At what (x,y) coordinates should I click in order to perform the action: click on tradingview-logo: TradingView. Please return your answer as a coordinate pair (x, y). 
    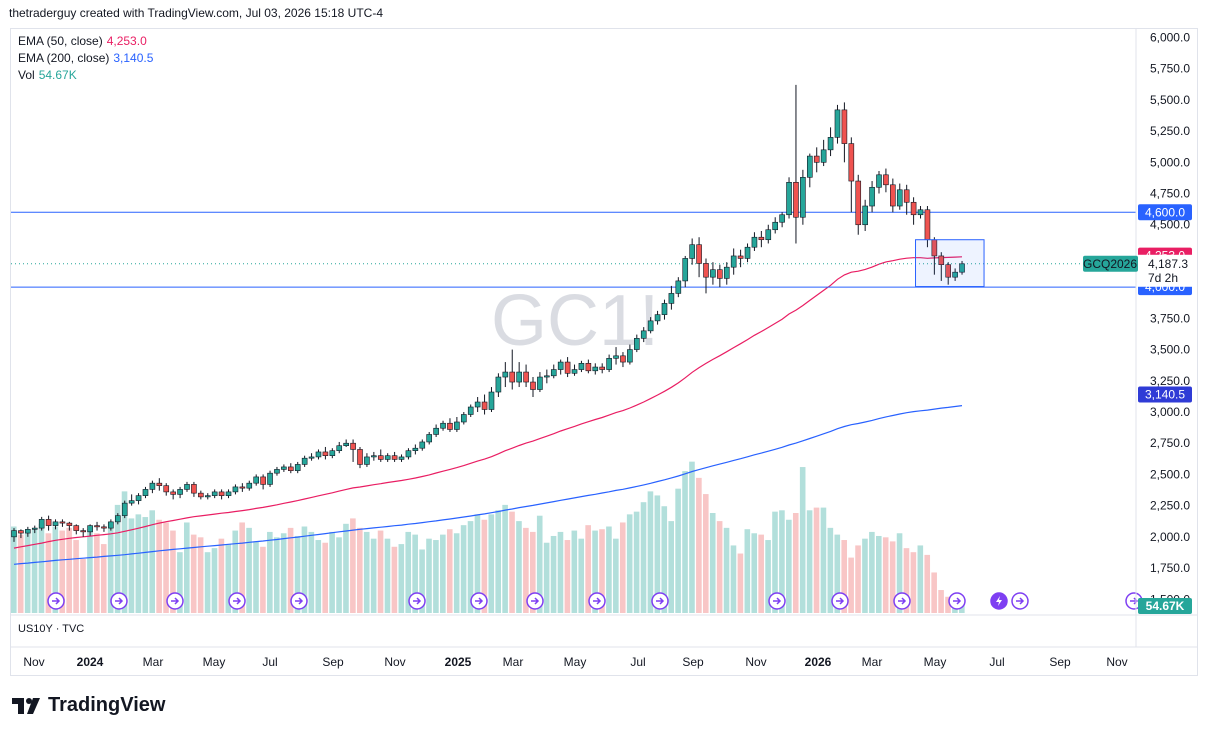
    Looking at the image, I should click on (88, 705).